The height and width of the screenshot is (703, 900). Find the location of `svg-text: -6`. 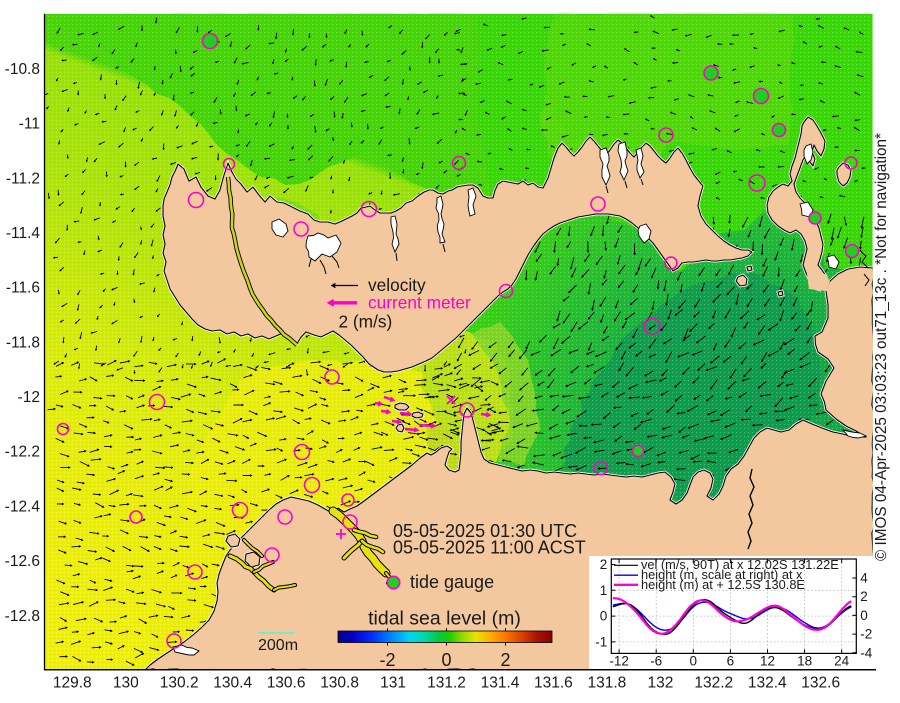

svg-text: -6 is located at coordinates (656, 661).